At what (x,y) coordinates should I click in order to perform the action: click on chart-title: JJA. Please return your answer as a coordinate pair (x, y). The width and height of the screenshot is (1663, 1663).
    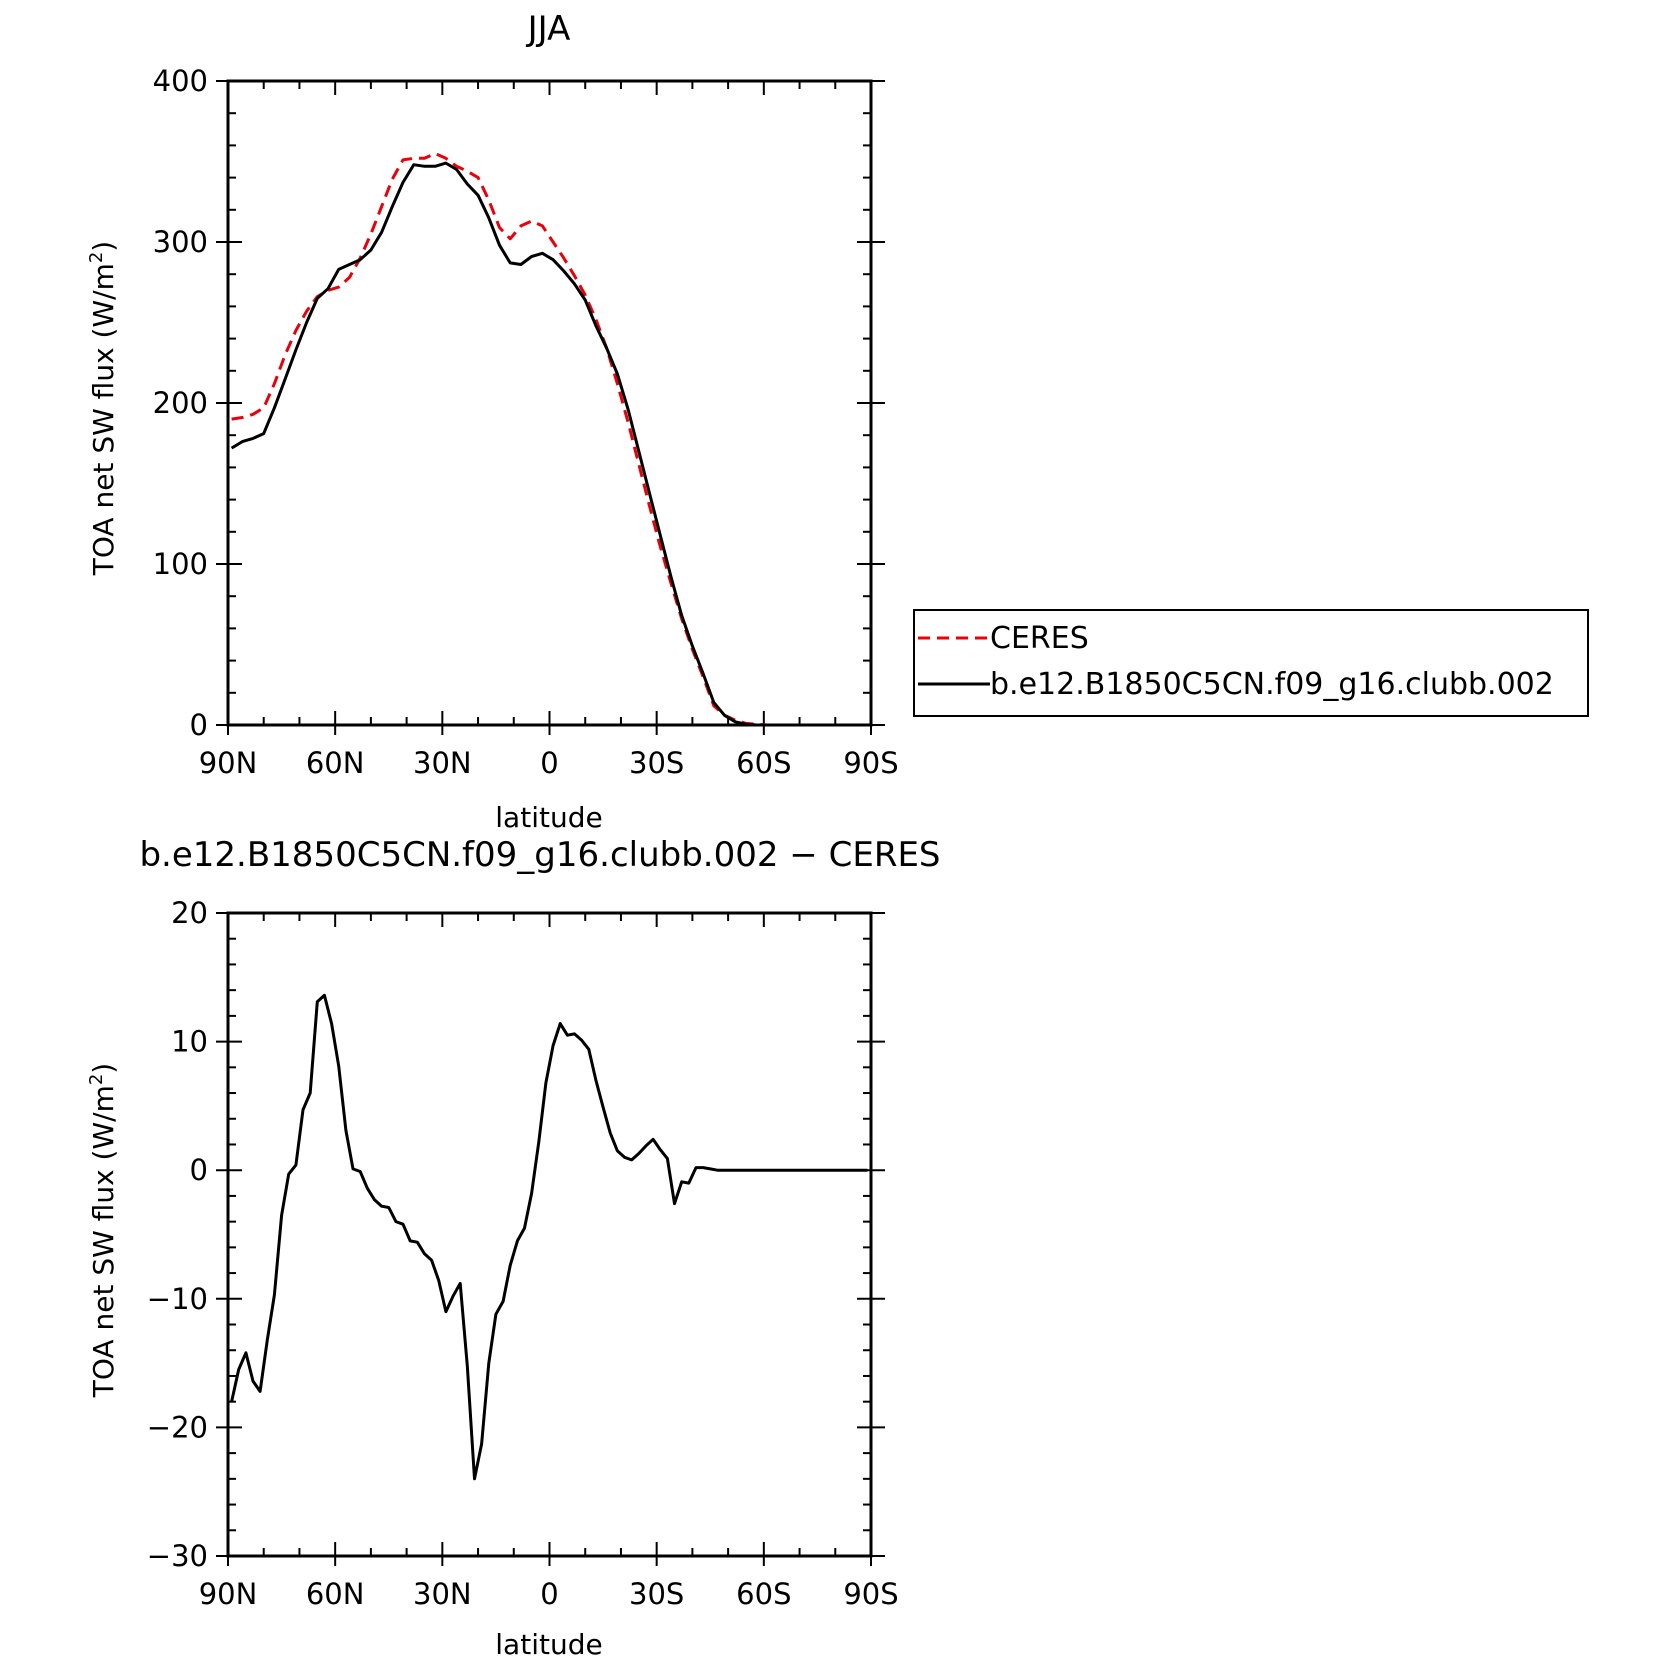
    Looking at the image, I should click on (548, 29).